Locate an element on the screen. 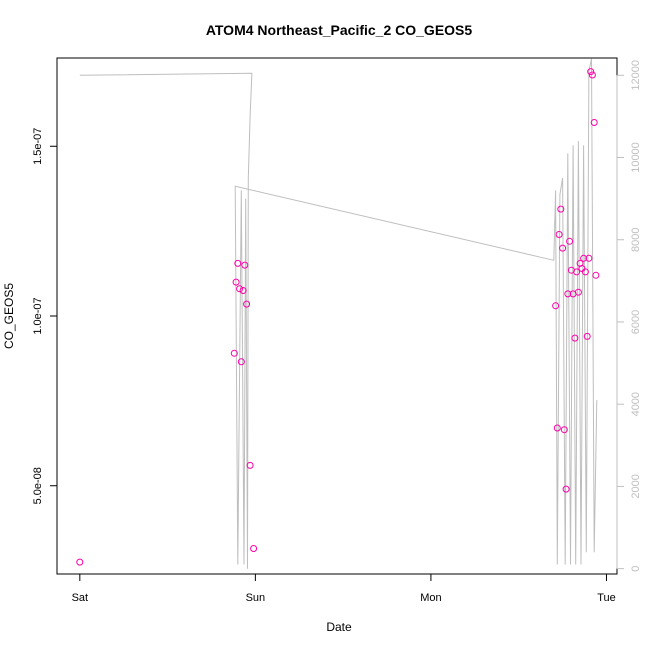 The height and width of the screenshot is (650, 650). y2-tick-label: 6000 is located at coordinates (636, 322).